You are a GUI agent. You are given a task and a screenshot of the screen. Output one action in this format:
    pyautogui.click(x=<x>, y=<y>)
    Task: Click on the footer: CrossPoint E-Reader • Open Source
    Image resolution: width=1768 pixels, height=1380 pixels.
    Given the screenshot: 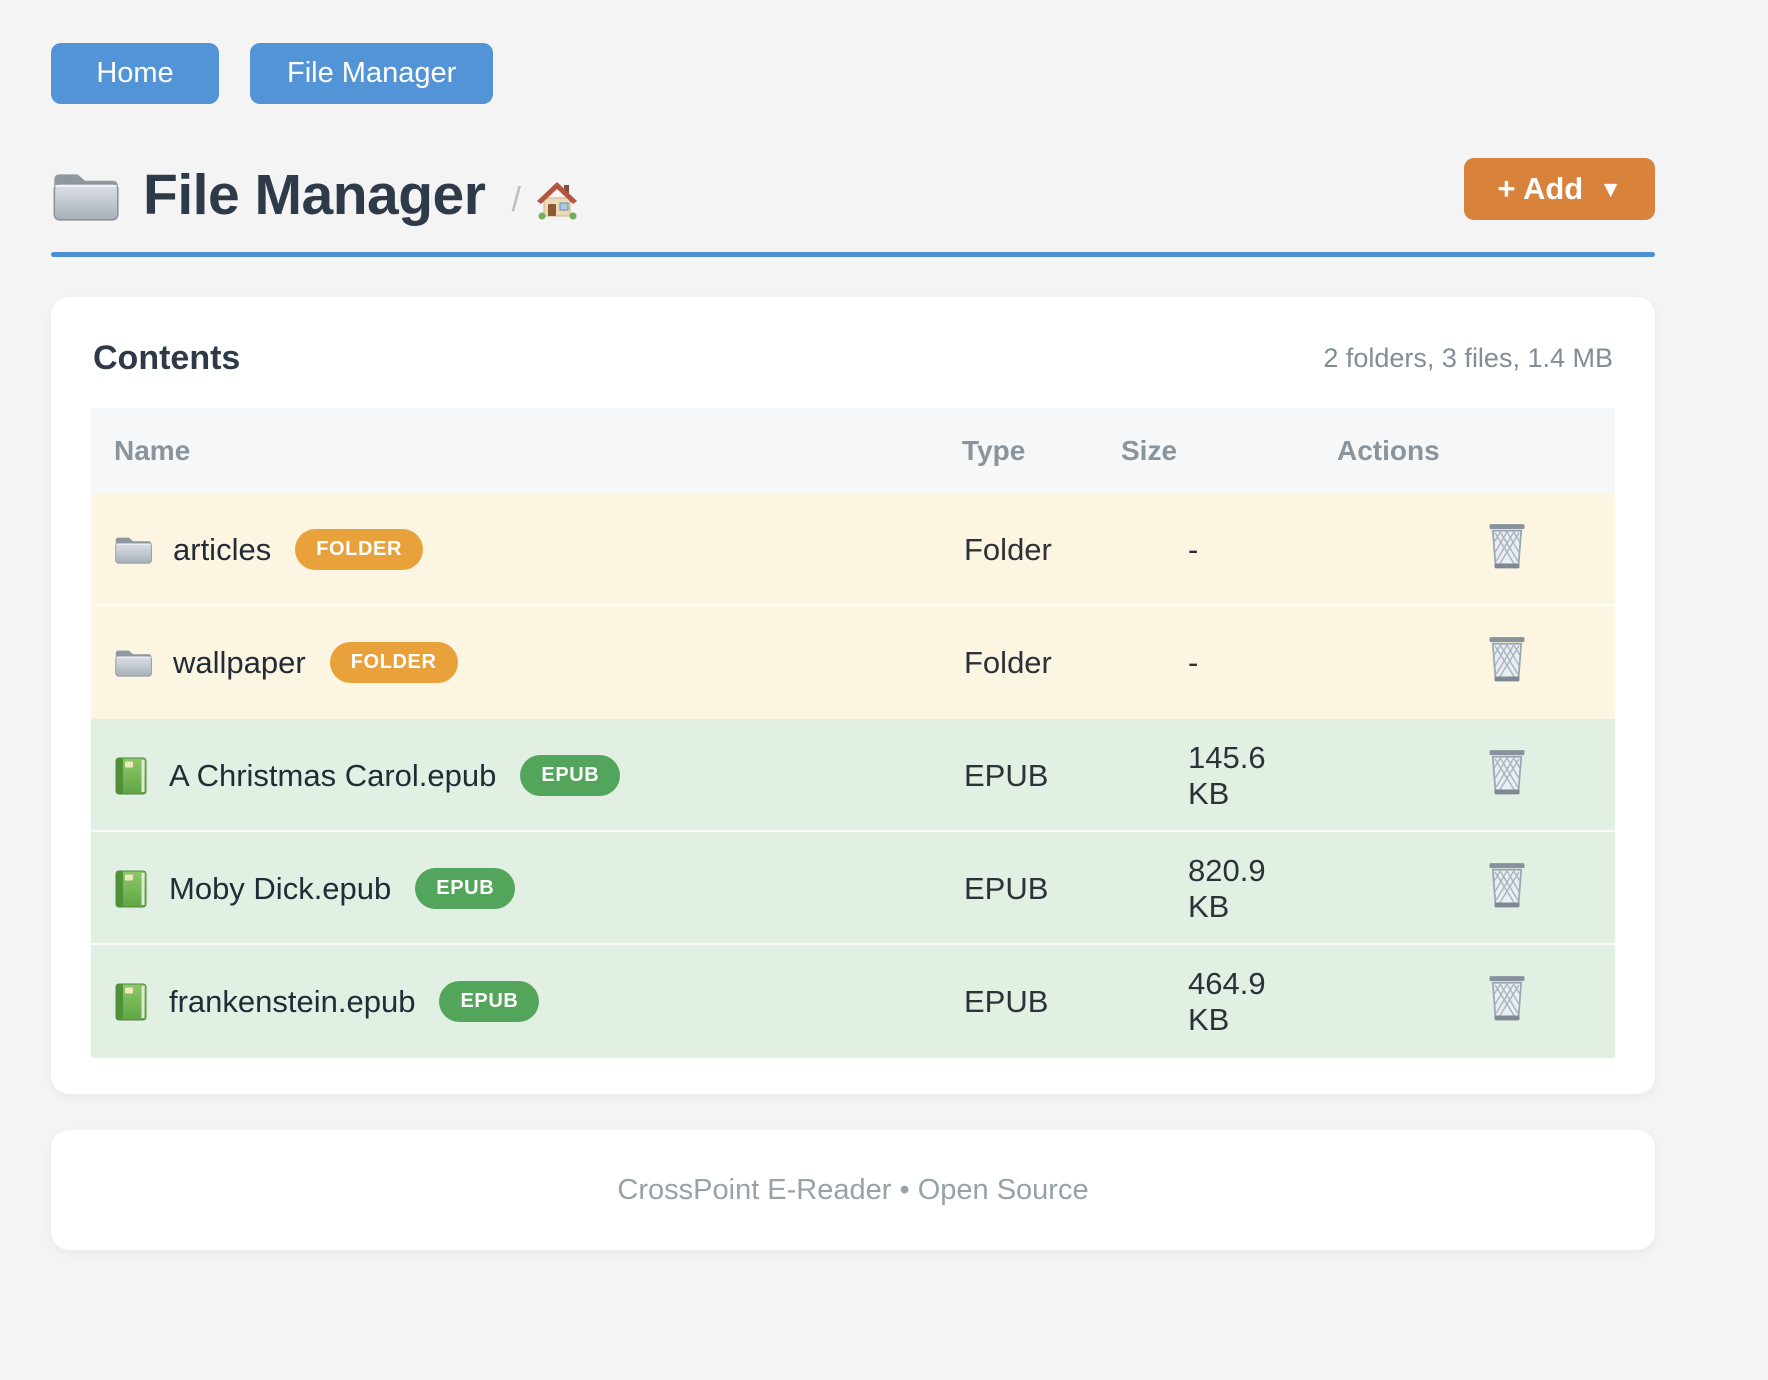 What is the action you would take?
    pyautogui.click(x=853, y=1190)
    